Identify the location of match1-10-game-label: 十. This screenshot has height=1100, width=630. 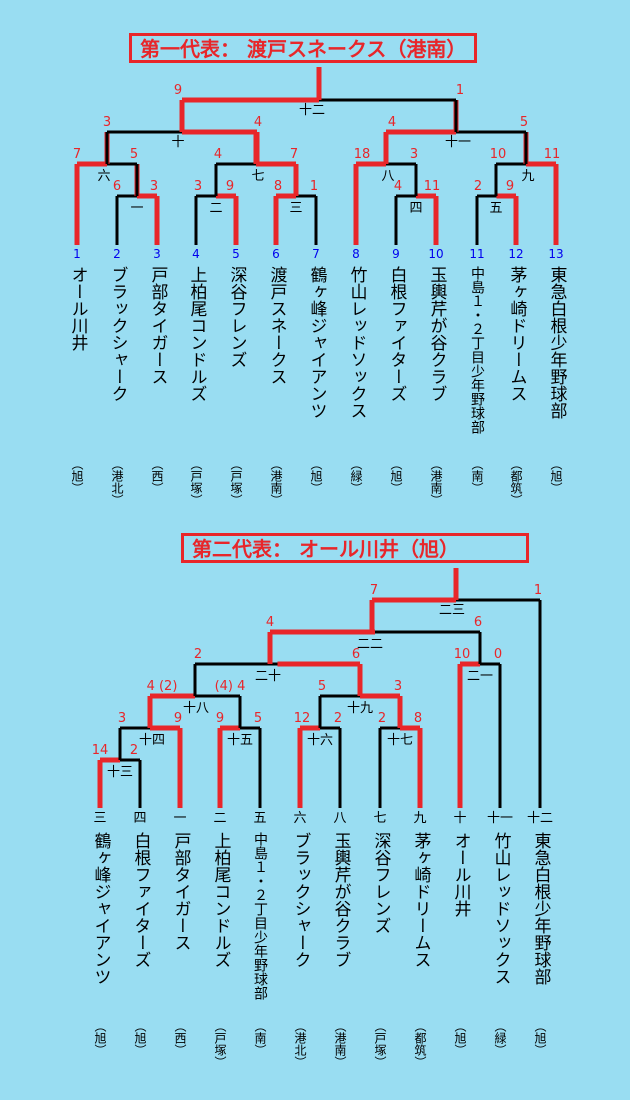
(177, 142).